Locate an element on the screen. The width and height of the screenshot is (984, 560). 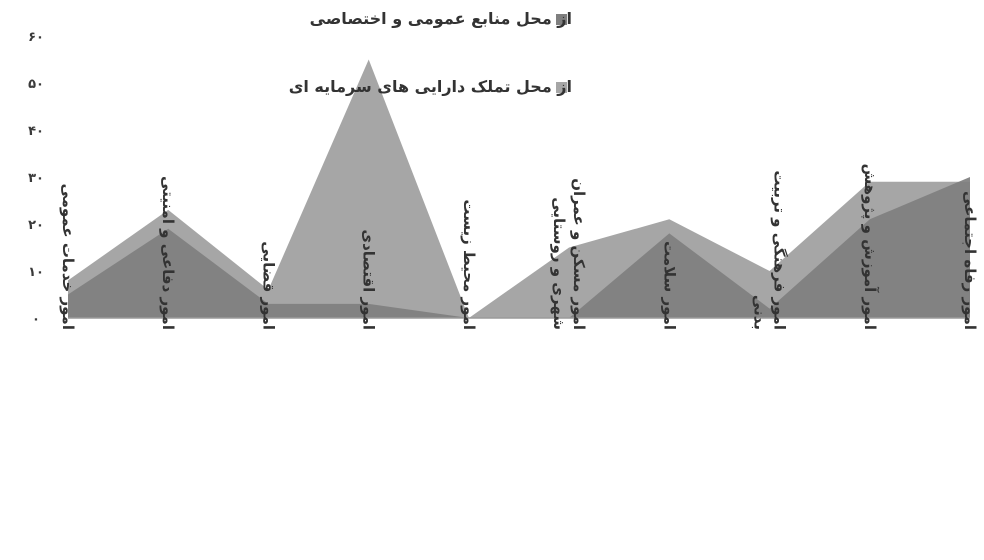
x-tick-label: امور فرهنگی و تربیت is located at coordinates (780, 250).